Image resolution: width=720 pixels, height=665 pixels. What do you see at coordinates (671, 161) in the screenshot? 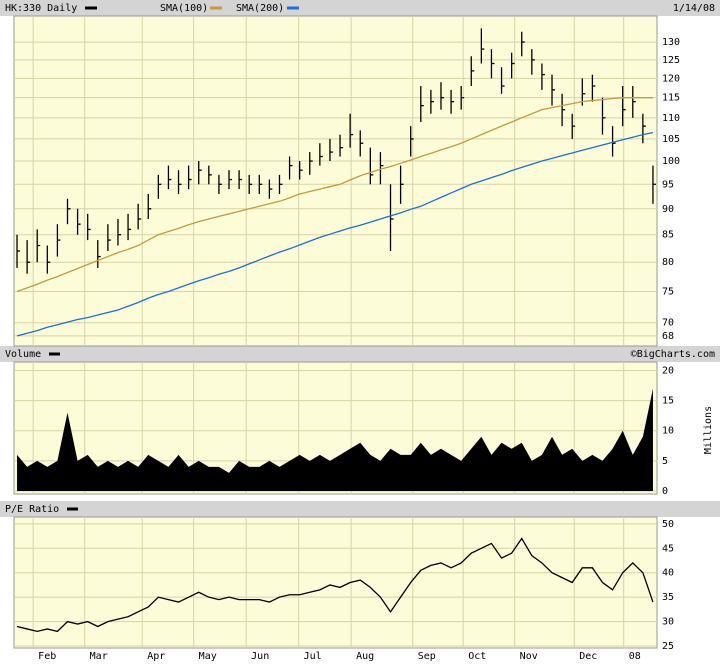
I see `y-tick-label: 100` at bounding box center [671, 161].